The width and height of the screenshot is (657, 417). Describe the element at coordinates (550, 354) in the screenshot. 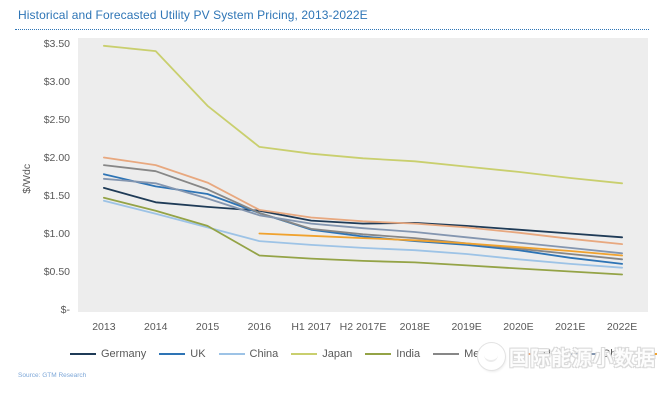

I see `legend-label-us: US` at that location.